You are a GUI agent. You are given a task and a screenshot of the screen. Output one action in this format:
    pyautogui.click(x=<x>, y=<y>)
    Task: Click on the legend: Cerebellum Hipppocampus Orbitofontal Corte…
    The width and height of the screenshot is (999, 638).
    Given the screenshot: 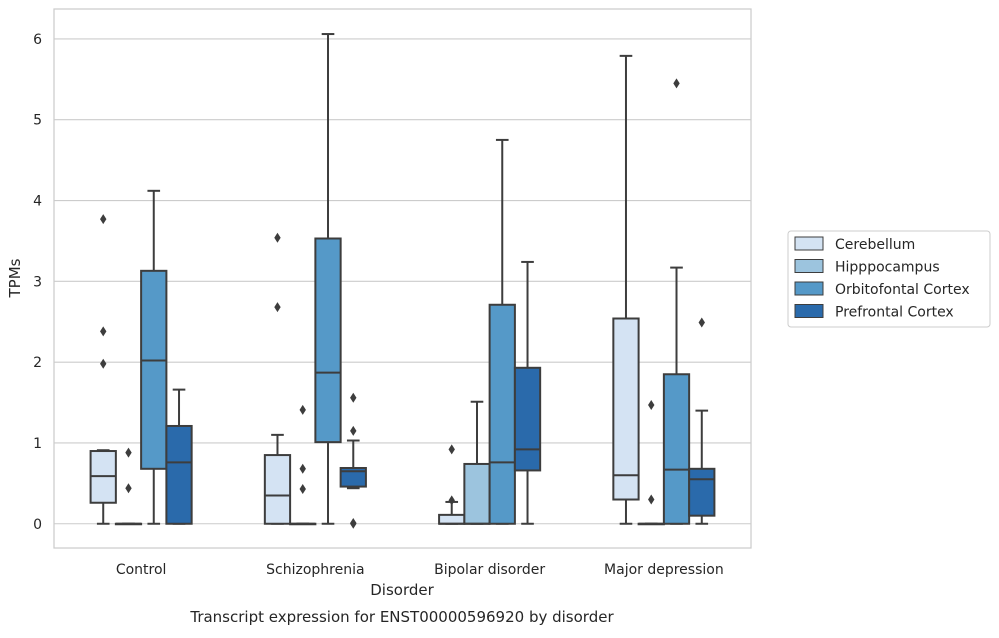 What is the action you would take?
    pyautogui.click(x=889, y=279)
    